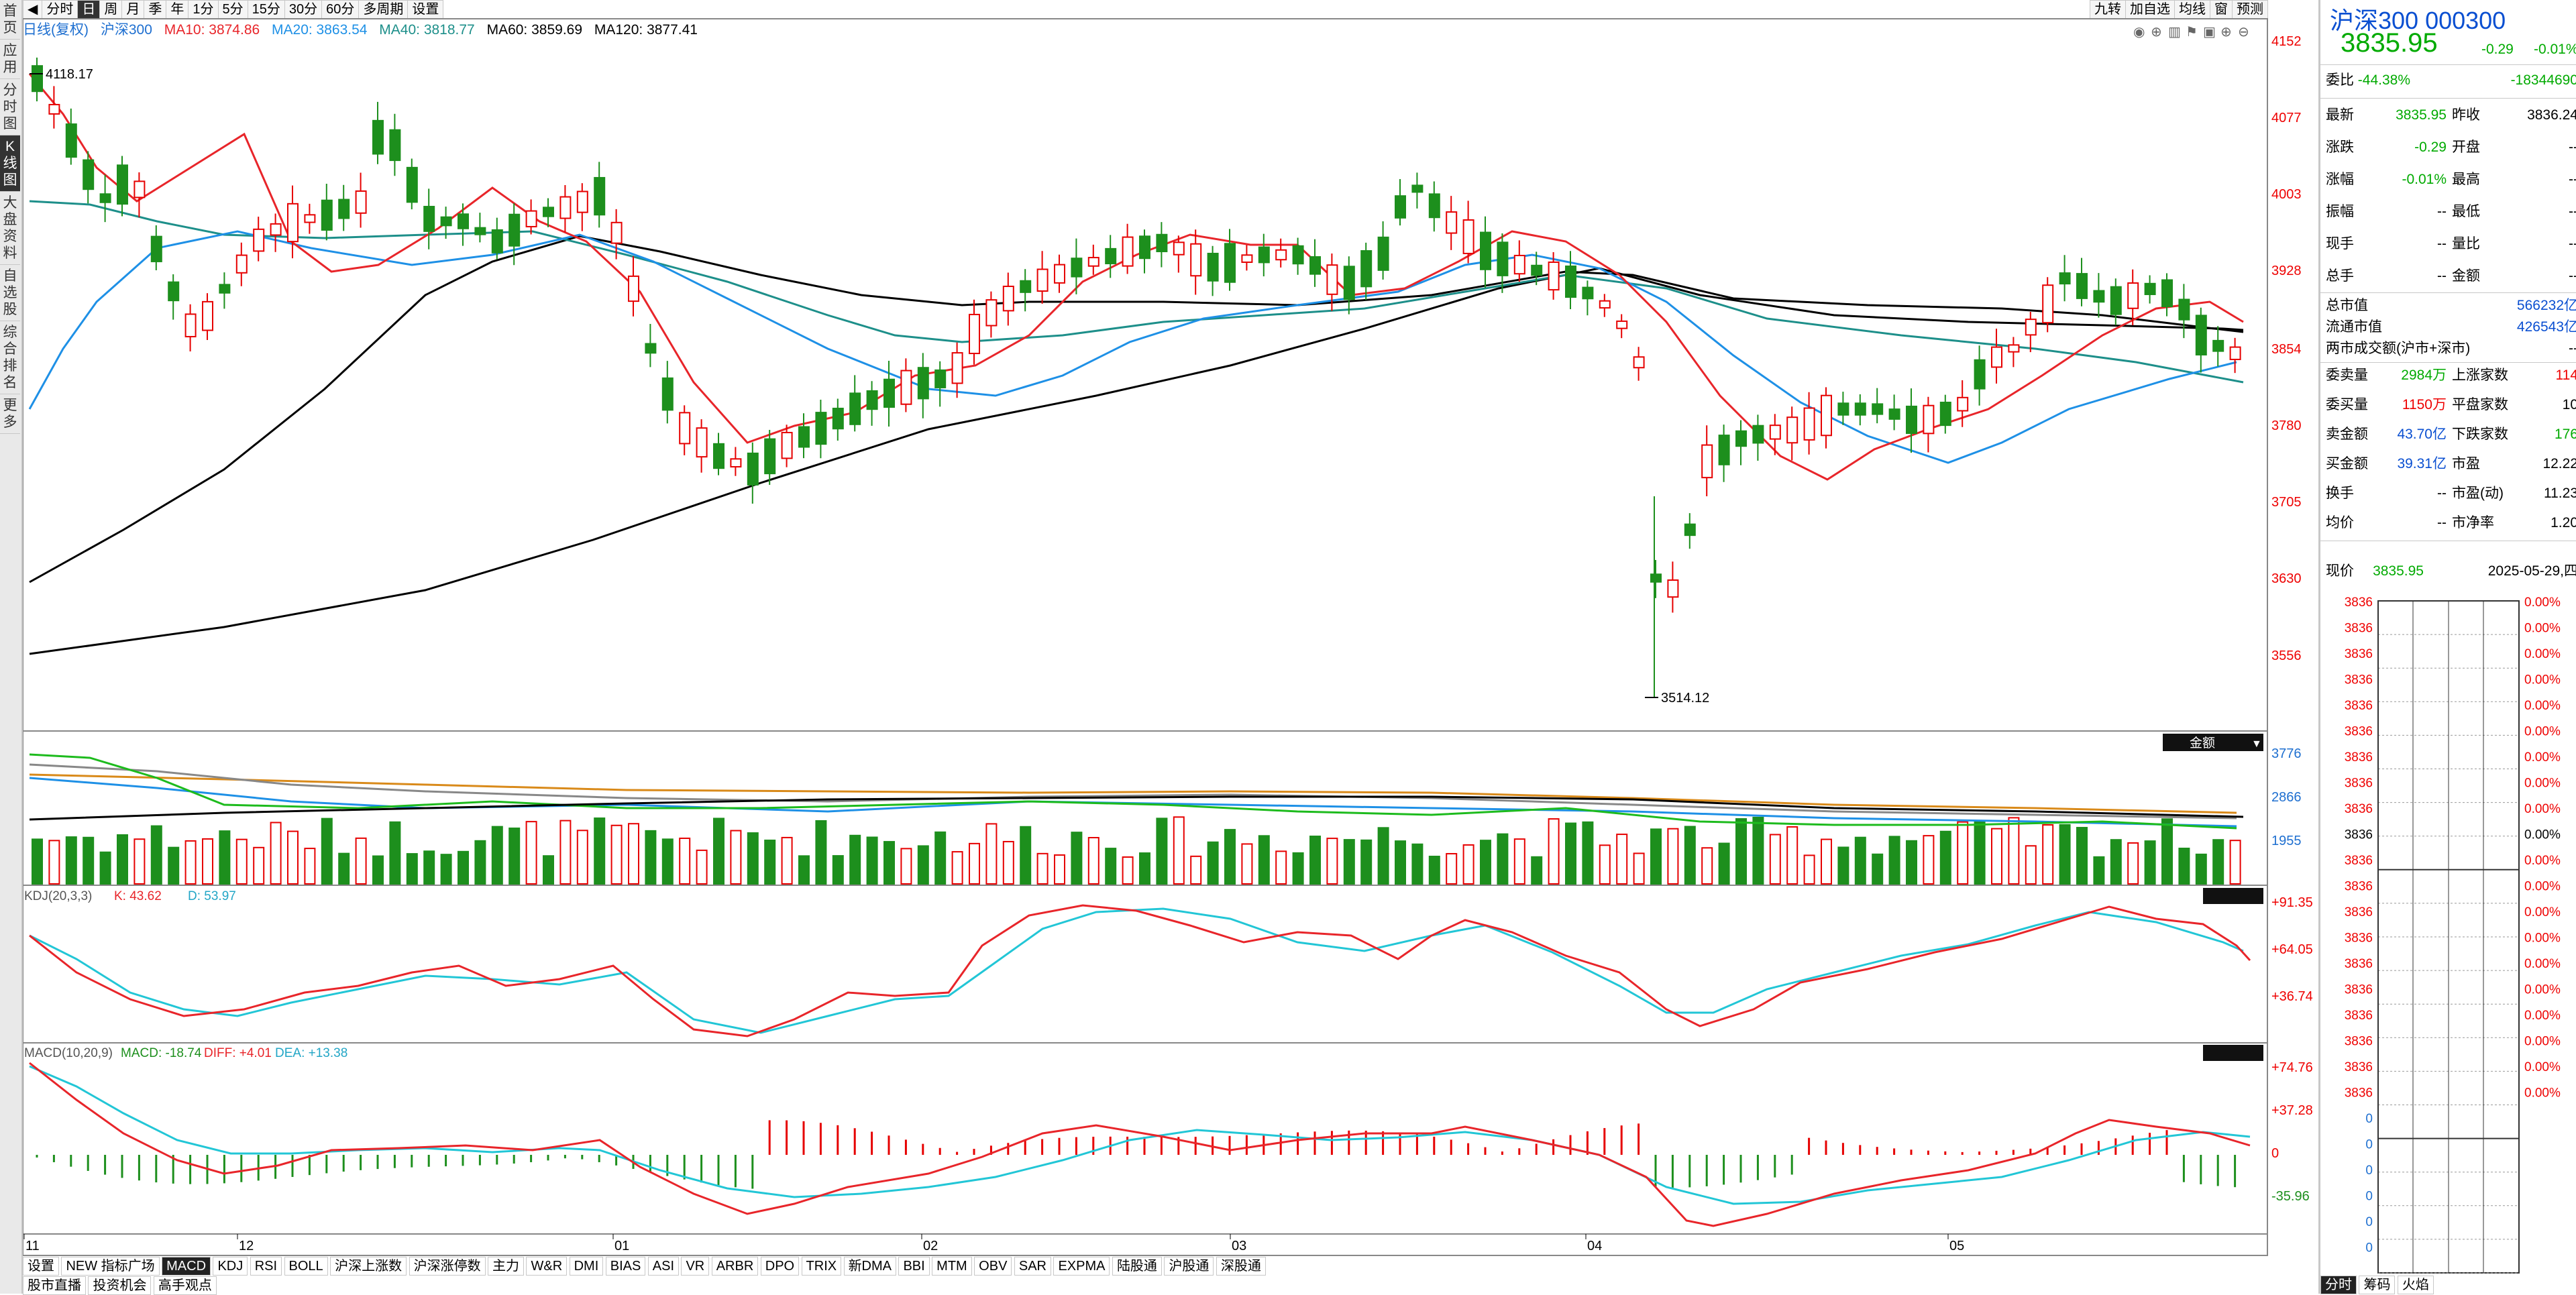  I want to click on tab-more: 更多, so click(10, 414).